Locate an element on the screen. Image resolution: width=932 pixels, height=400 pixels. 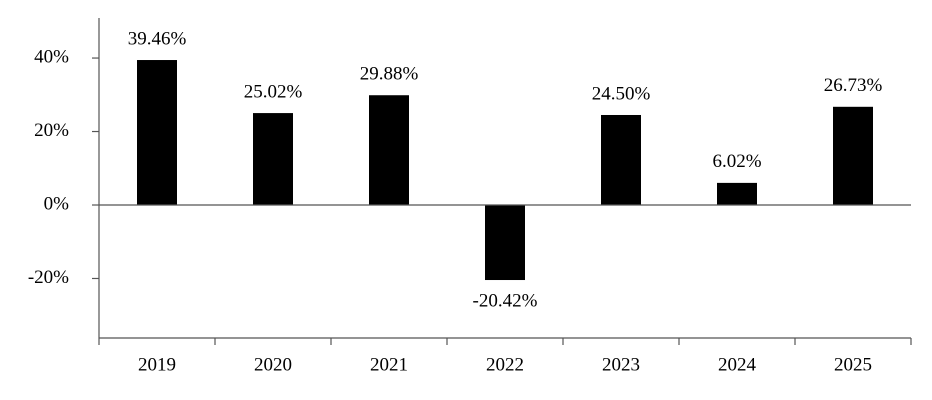
y-tick-label: -20% is located at coordinates (48, 277).